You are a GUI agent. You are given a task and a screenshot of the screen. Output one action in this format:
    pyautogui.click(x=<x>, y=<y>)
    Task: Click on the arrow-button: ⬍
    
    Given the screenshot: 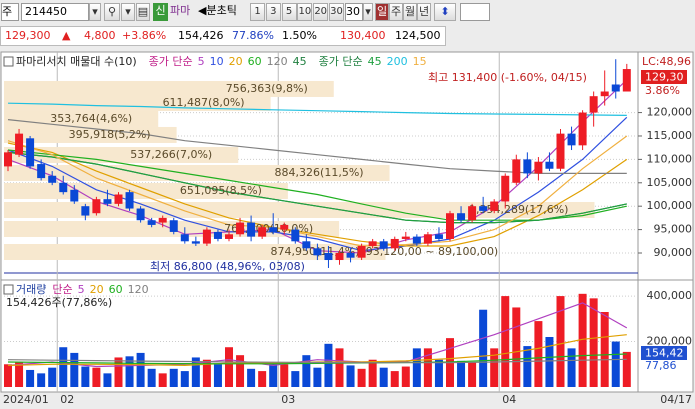 What is the action you would take?
    pyautogui.click(x=445, y=12)
    